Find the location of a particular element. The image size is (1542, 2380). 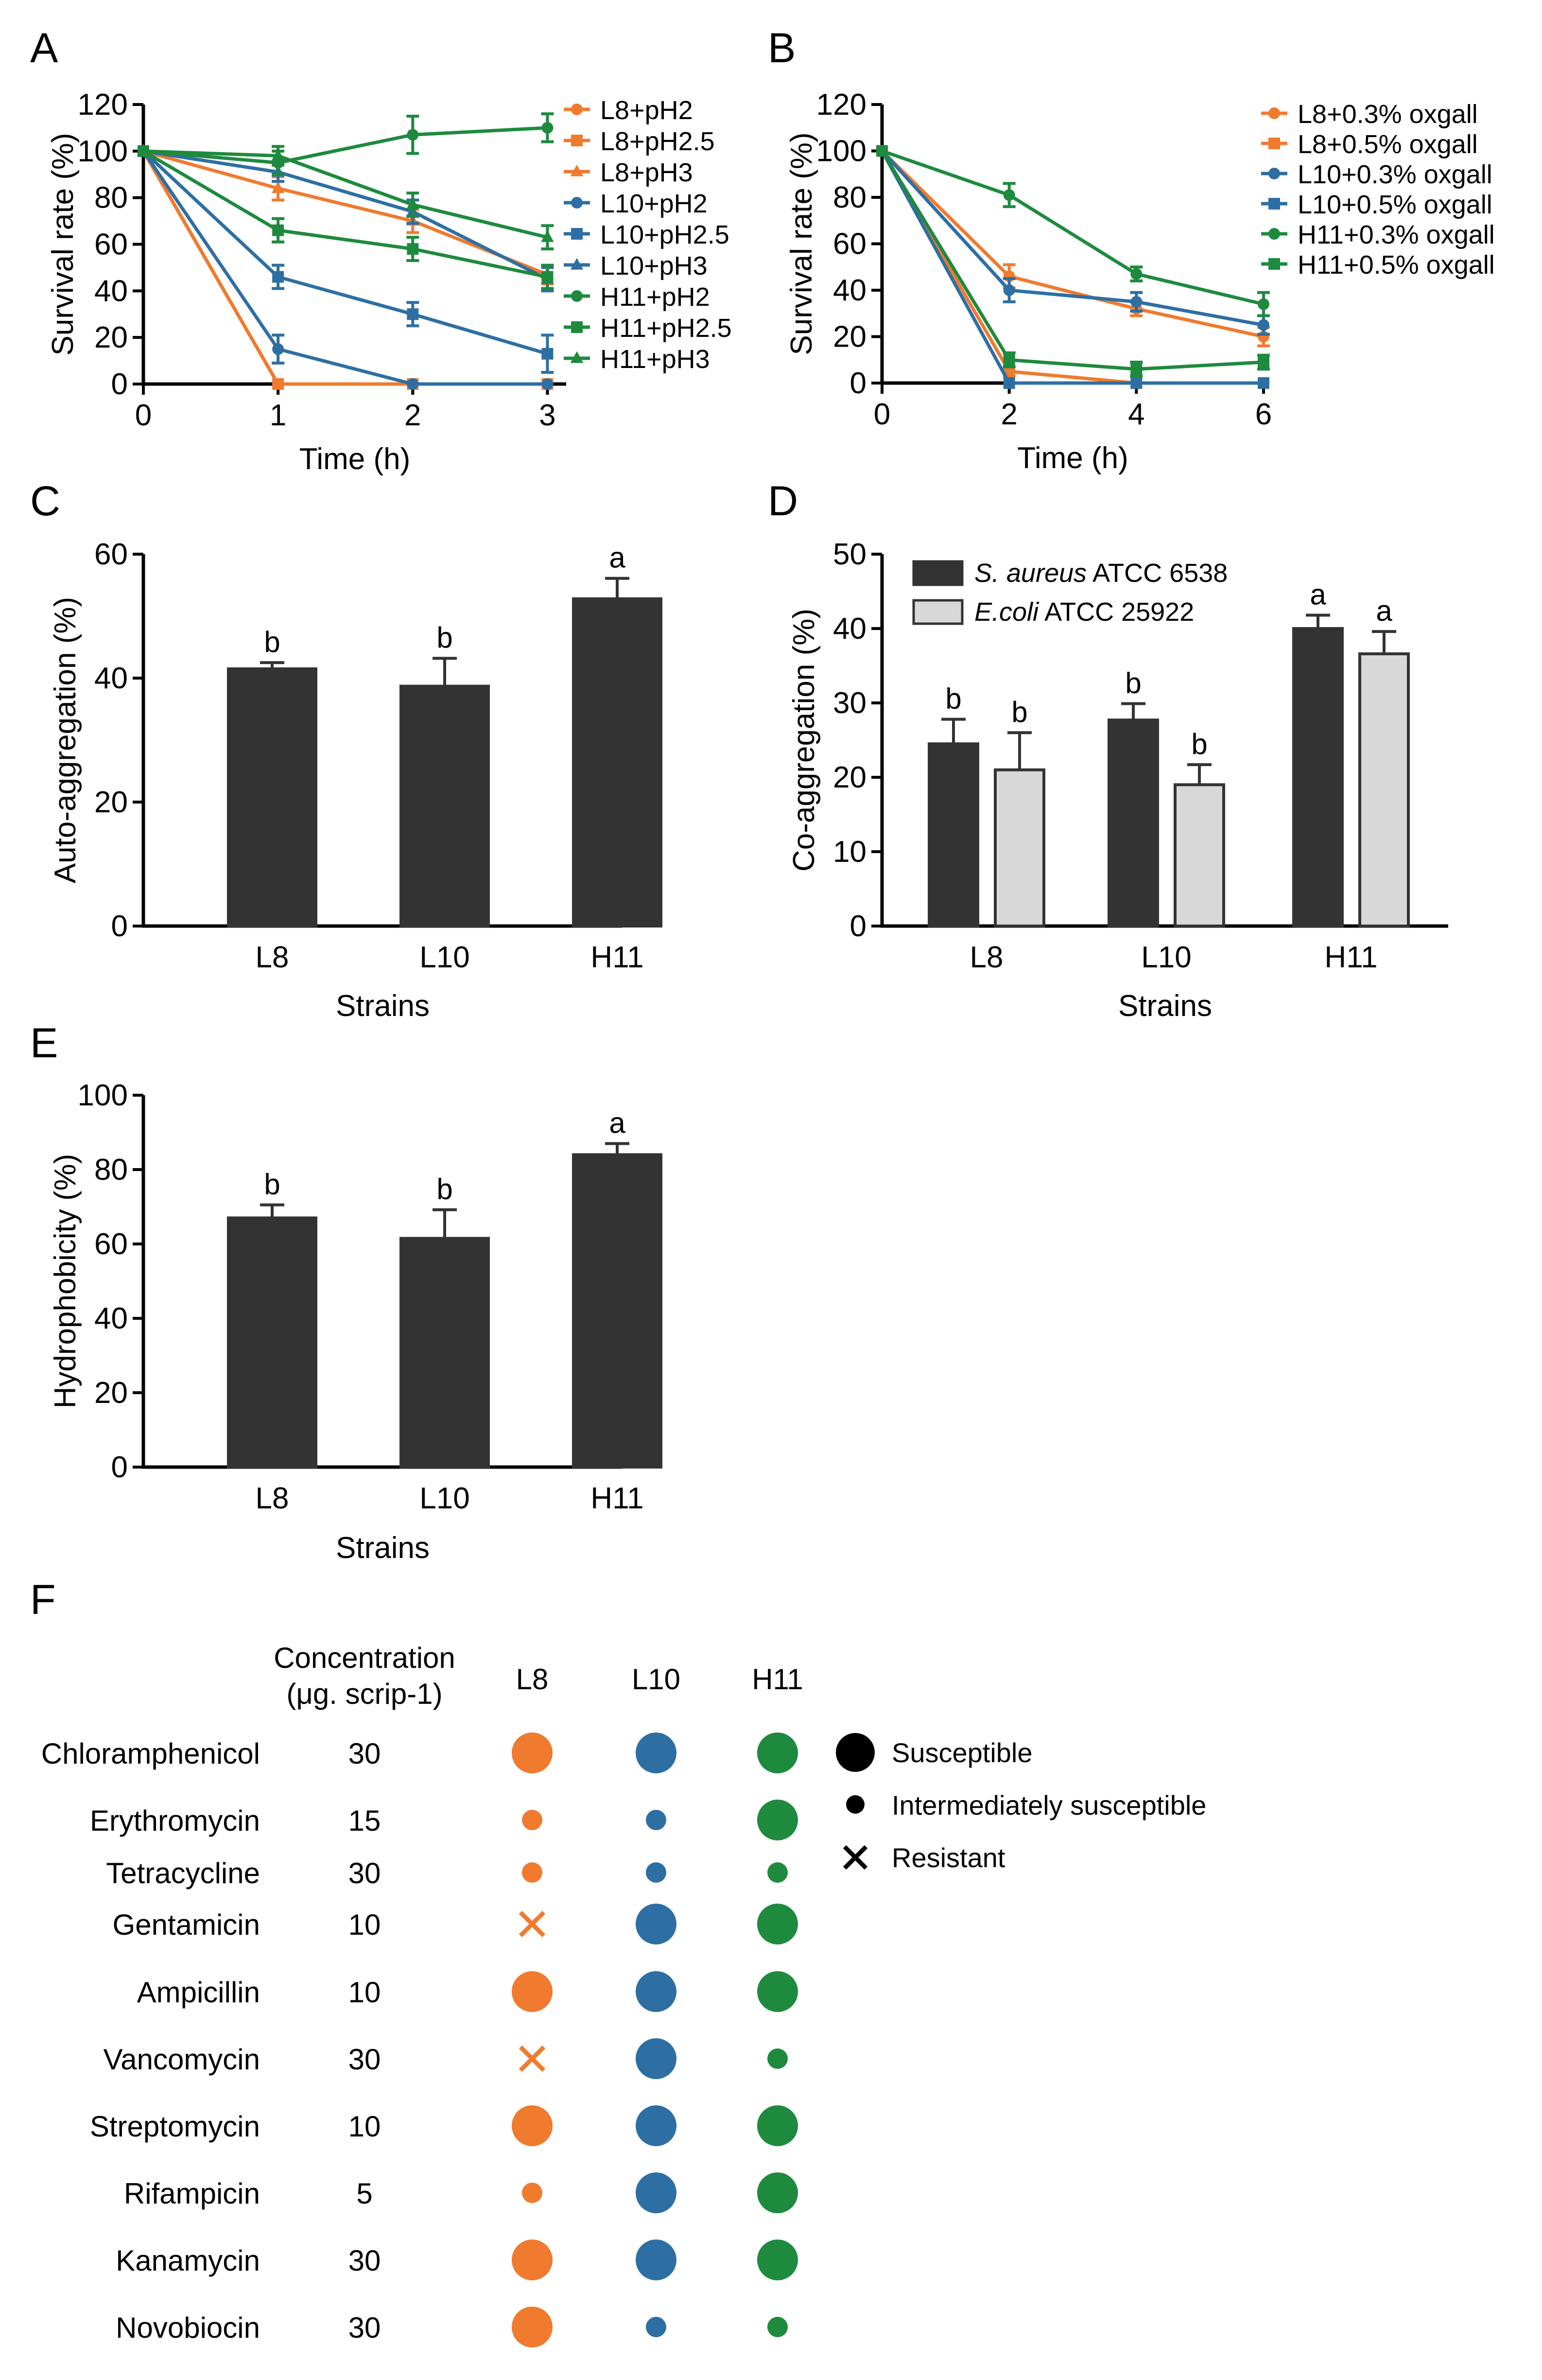

antibiotic-name: Novobiocin is located at coordinates (188, 2327).